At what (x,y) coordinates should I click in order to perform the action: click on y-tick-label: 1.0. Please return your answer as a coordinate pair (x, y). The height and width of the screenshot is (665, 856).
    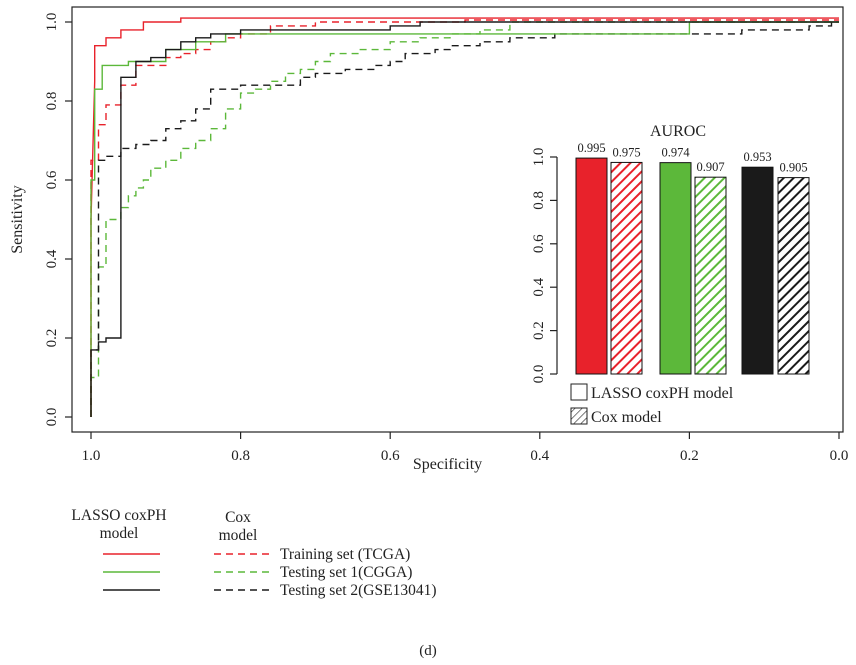
    Looking at the image, I should click on (52, 22).